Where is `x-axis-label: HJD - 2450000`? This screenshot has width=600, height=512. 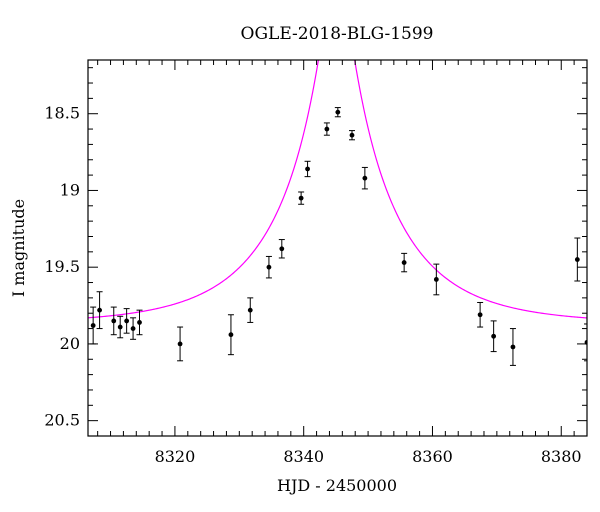
x-axis-label: HJD - 2450000 is located at coordinates (337, 485).